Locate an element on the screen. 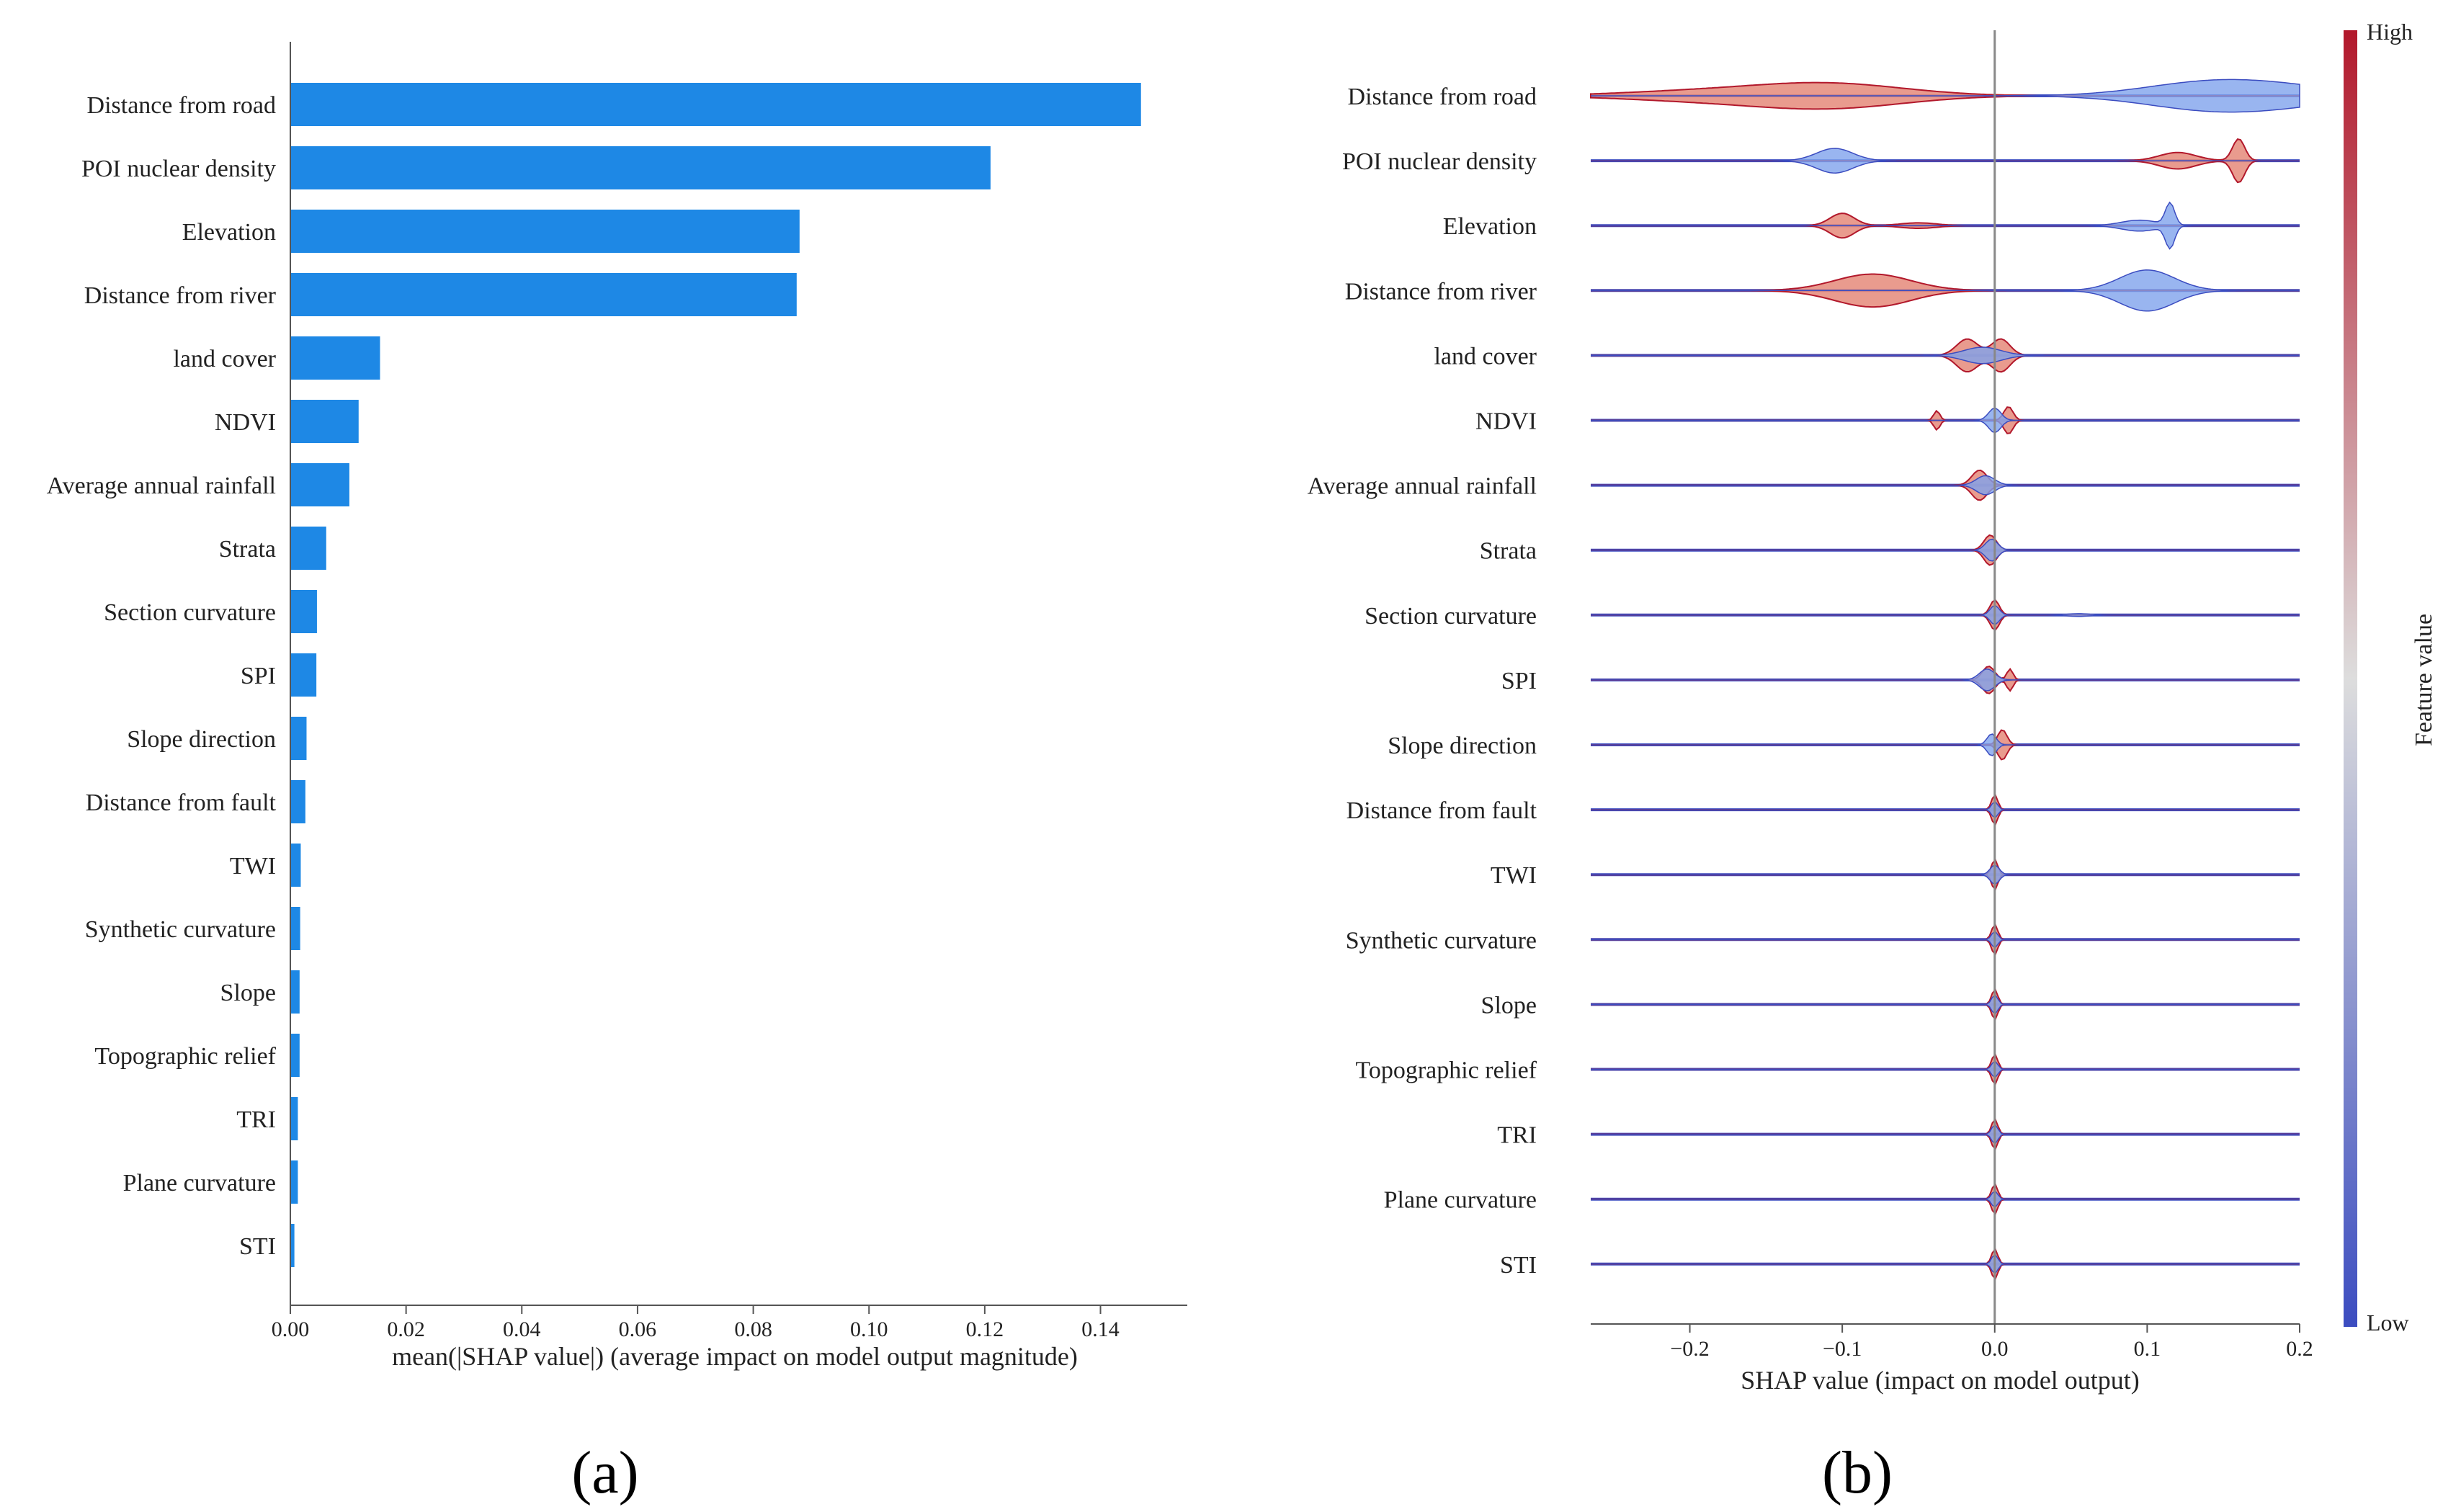  x-tick-label: 0.04 is located at coordinates (522, 1329).